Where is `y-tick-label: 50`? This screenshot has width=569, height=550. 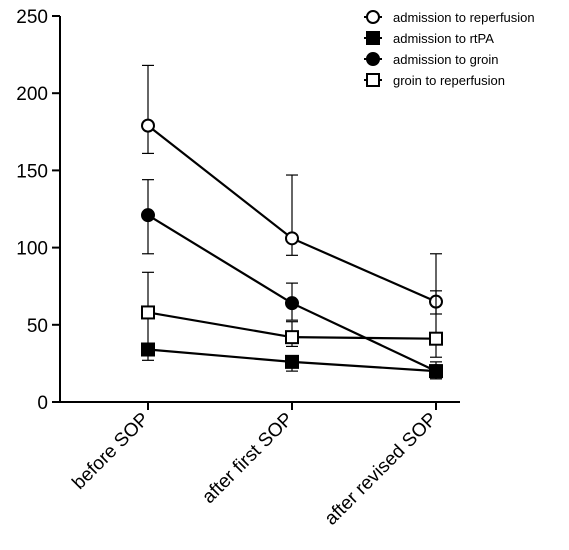 y-tick-label: 50 is located at coordinates (37, 326).